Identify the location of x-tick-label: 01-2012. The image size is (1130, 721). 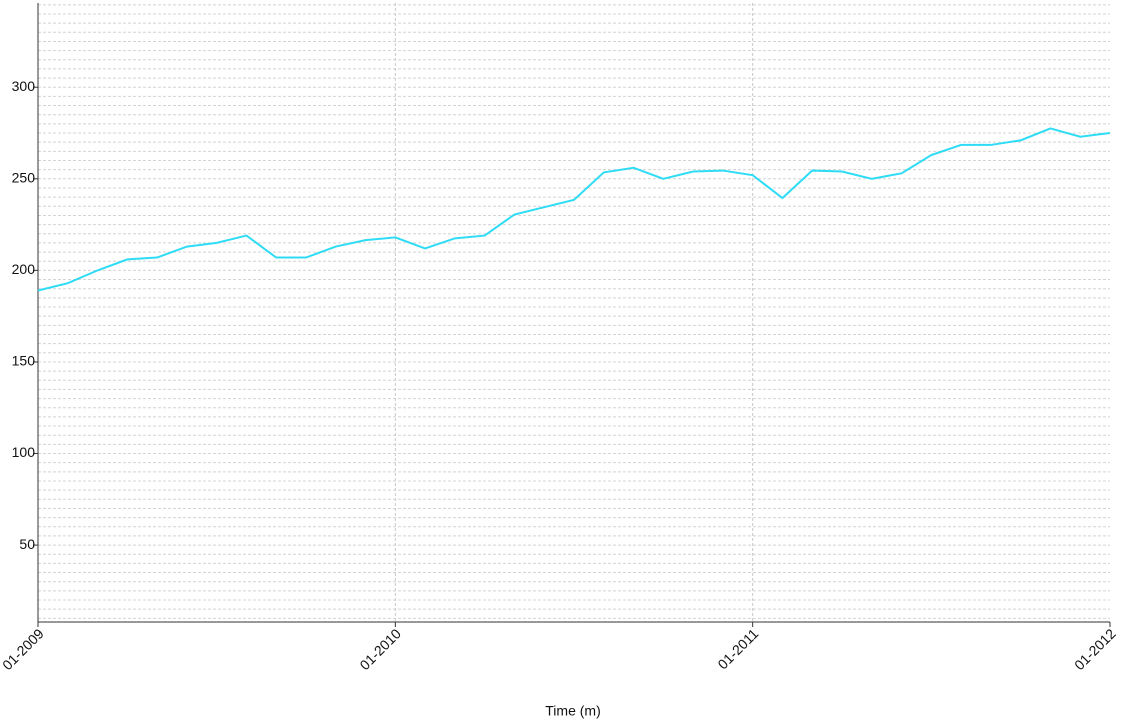
(1095, 649).